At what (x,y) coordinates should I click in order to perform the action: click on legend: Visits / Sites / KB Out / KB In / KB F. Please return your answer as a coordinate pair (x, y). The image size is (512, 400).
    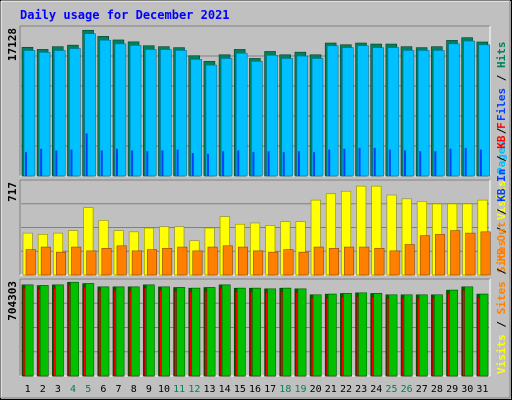
    Looking at the image, I should click on (501, 248).